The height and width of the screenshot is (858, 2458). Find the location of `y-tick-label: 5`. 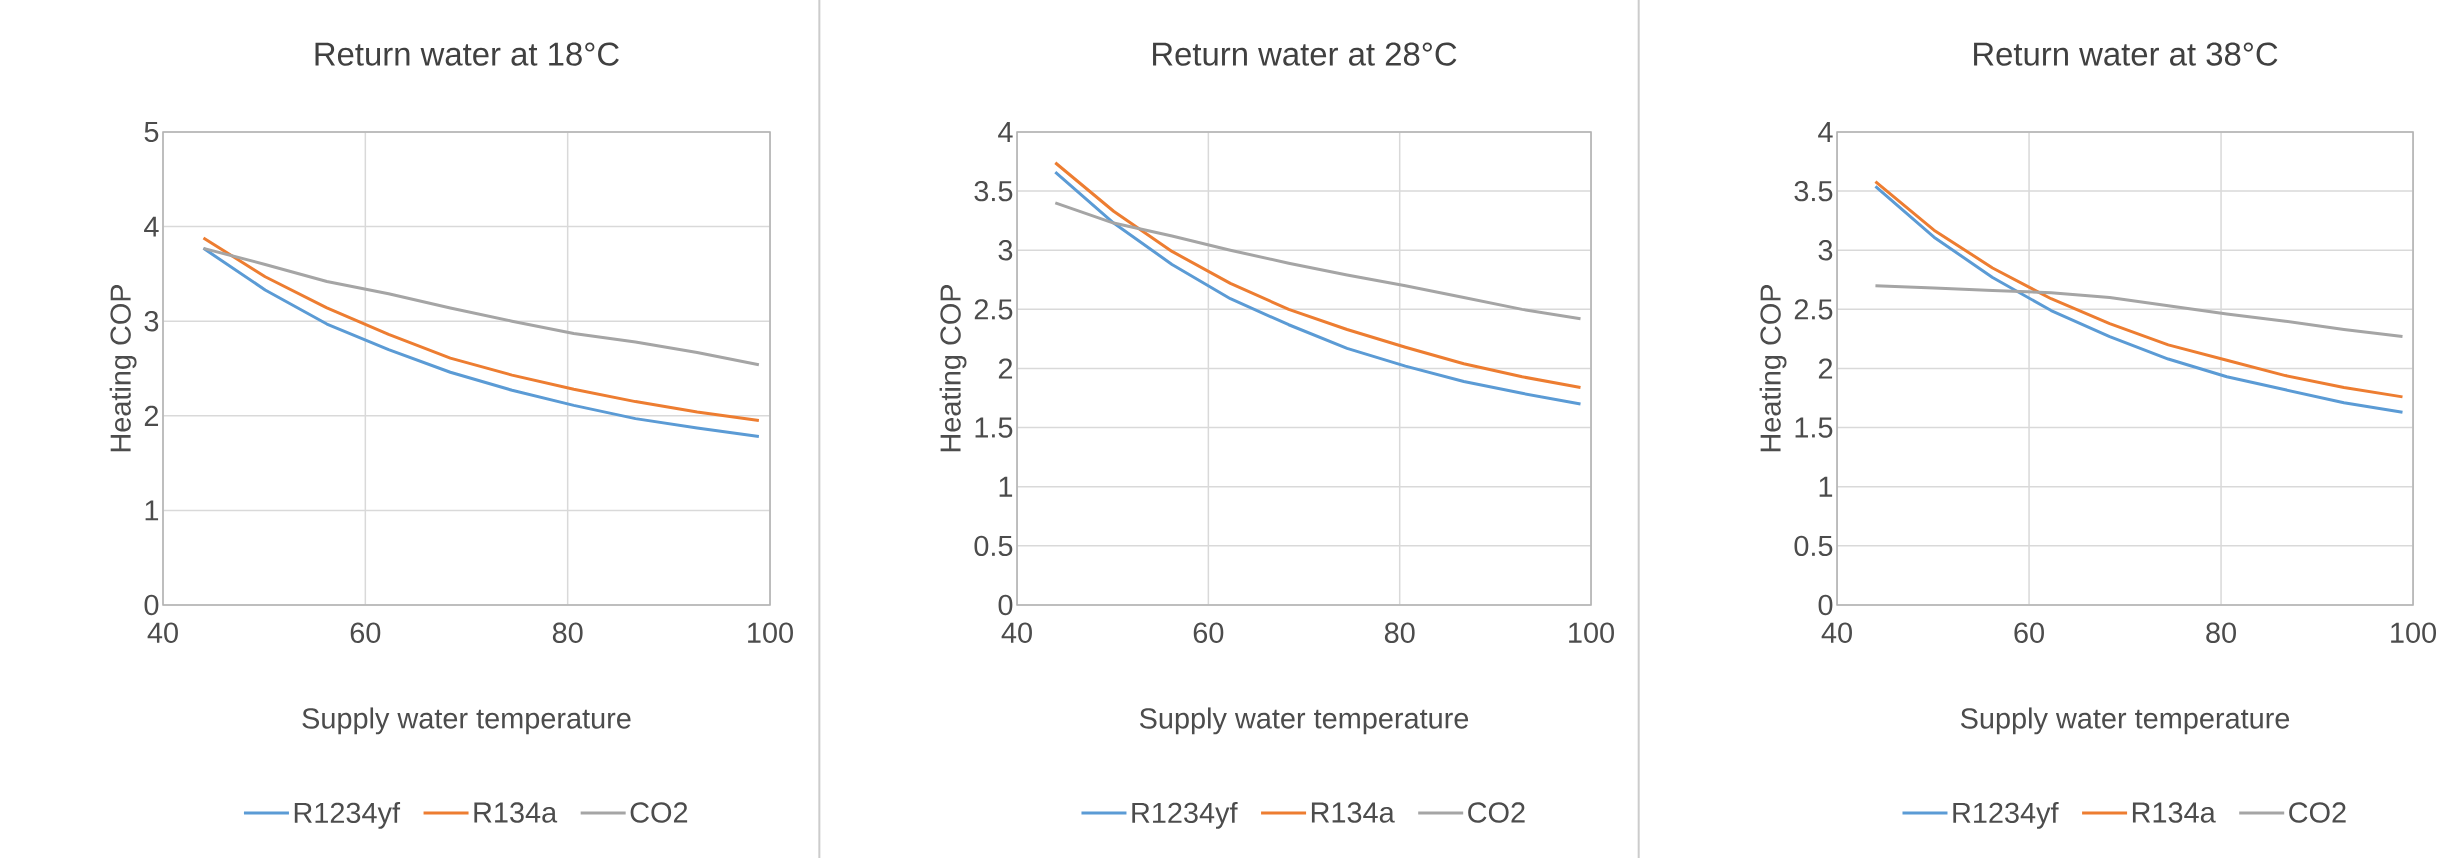

y-tick-label: 5 is located at coordinates (151, 132).